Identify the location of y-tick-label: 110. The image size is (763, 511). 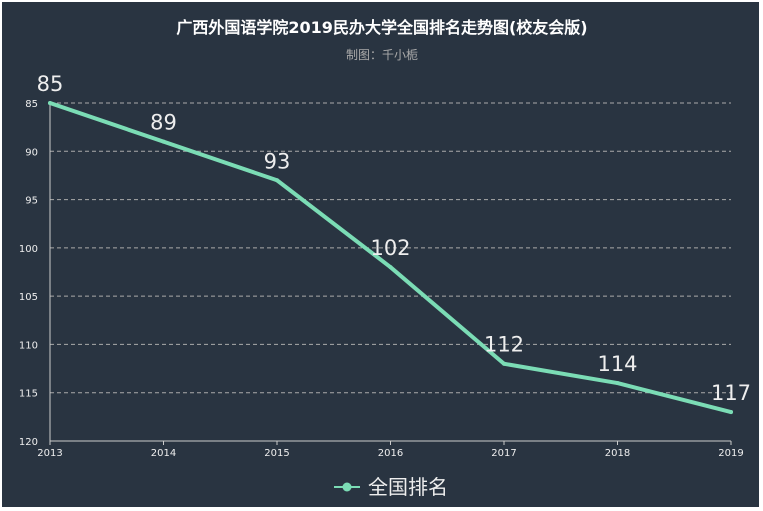
(28, 345).